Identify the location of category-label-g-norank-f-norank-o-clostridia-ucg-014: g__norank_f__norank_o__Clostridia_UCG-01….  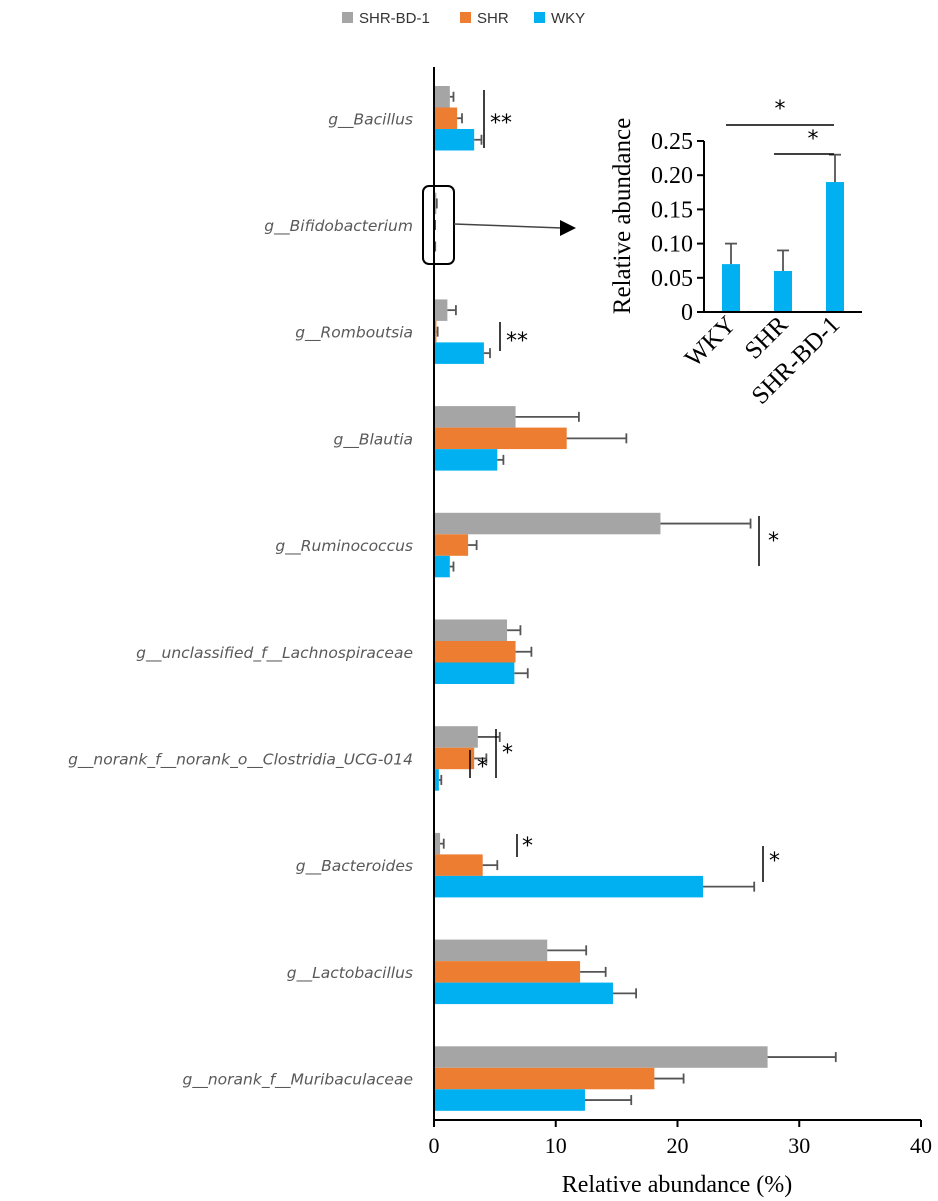
(240, 759).